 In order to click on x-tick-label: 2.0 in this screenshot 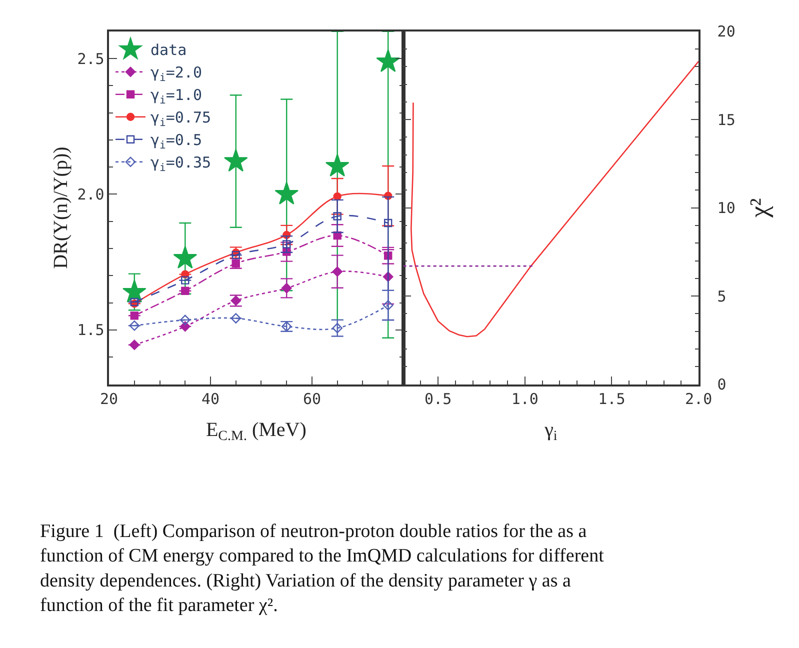, I will do `click(698, 399)`.